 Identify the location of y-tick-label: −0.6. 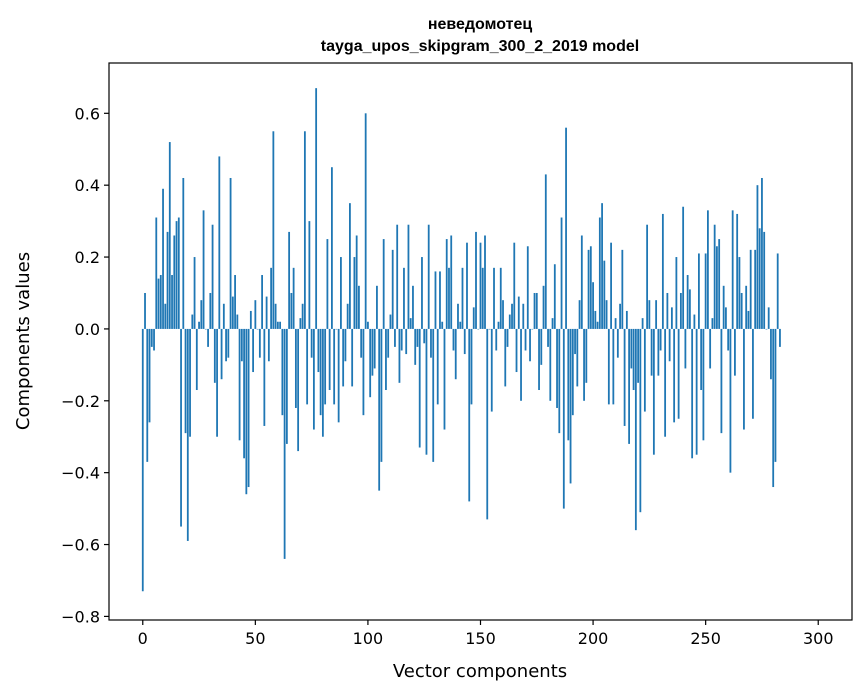
(80, 545).